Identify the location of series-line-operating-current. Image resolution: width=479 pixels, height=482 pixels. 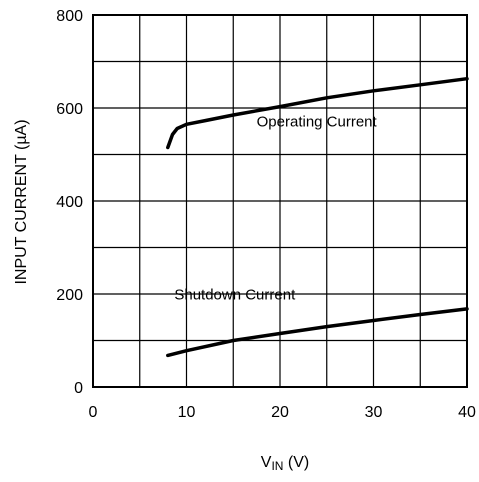
(317, 113).